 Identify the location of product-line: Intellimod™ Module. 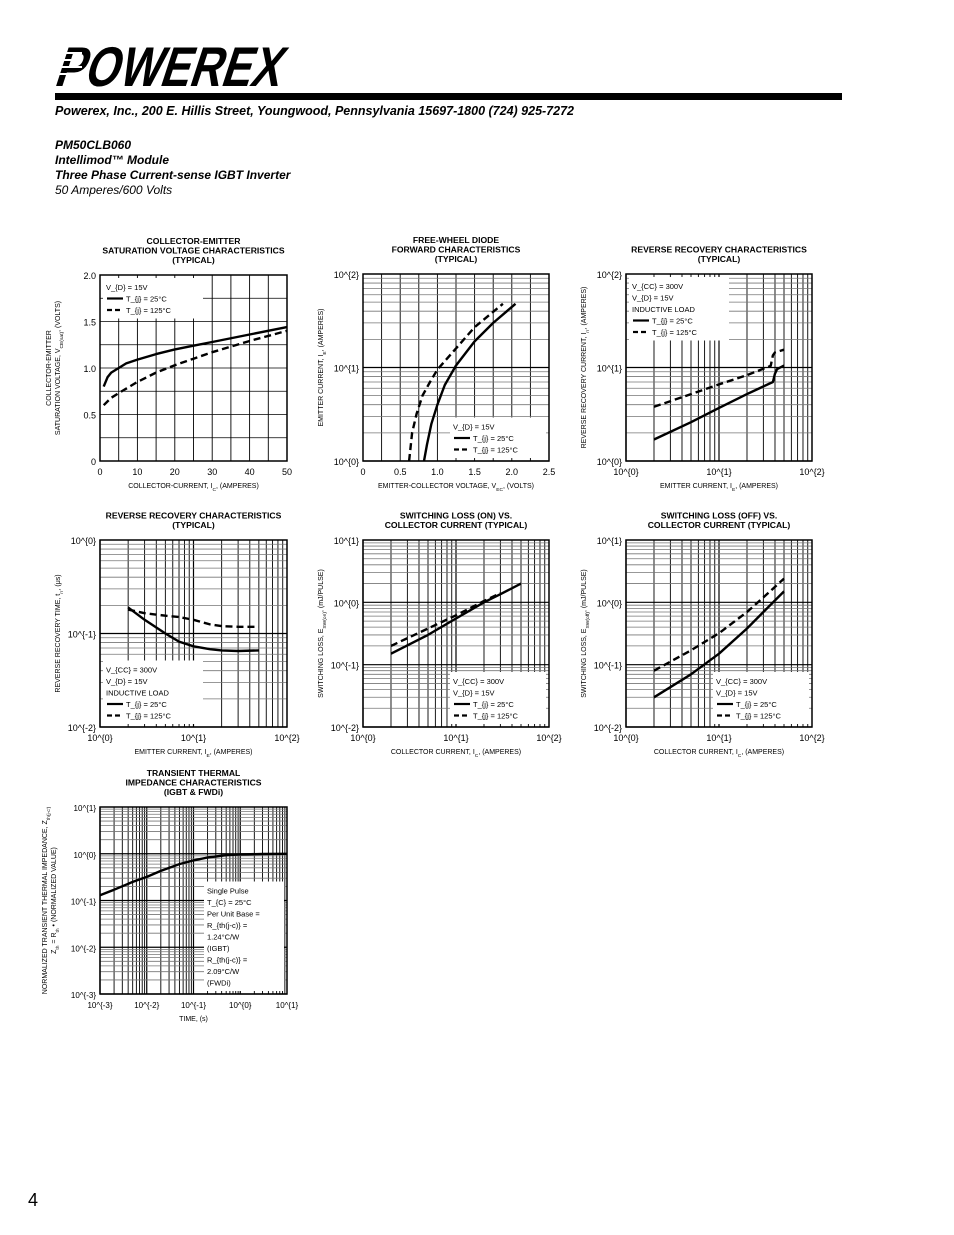
(112, 160).